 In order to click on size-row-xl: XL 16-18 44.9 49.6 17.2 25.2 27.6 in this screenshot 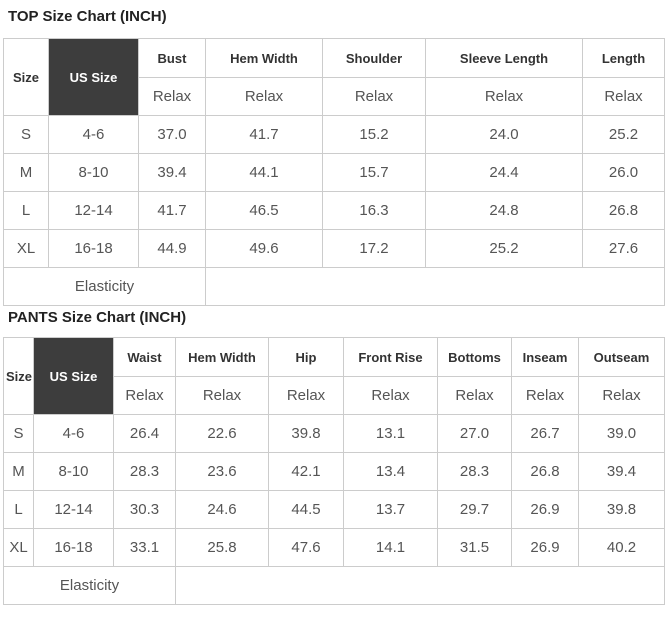, I will do `click(334, 248)`.